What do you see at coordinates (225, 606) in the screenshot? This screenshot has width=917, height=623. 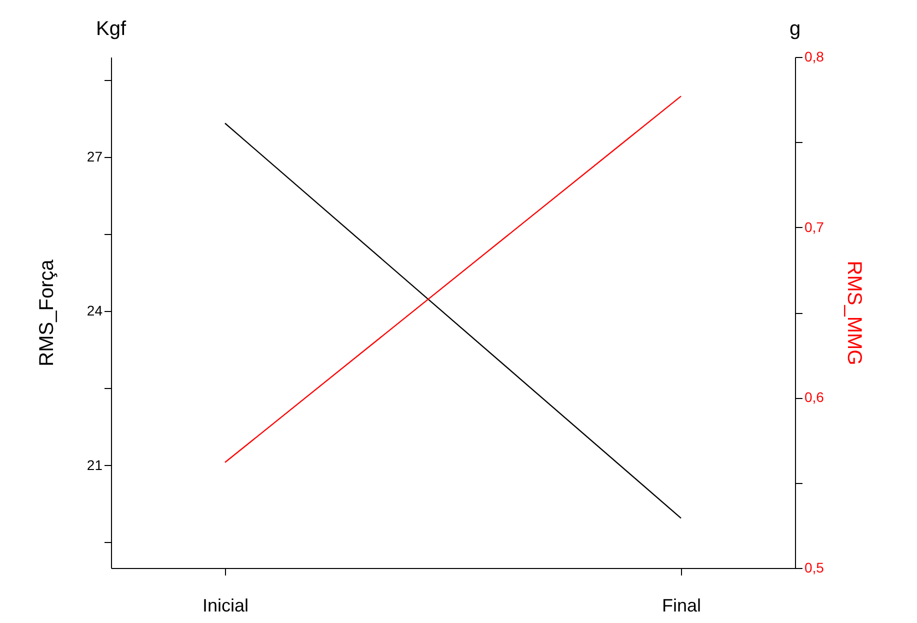 I see `x-tick-label: Inicial` at bounding box center [225, 606].